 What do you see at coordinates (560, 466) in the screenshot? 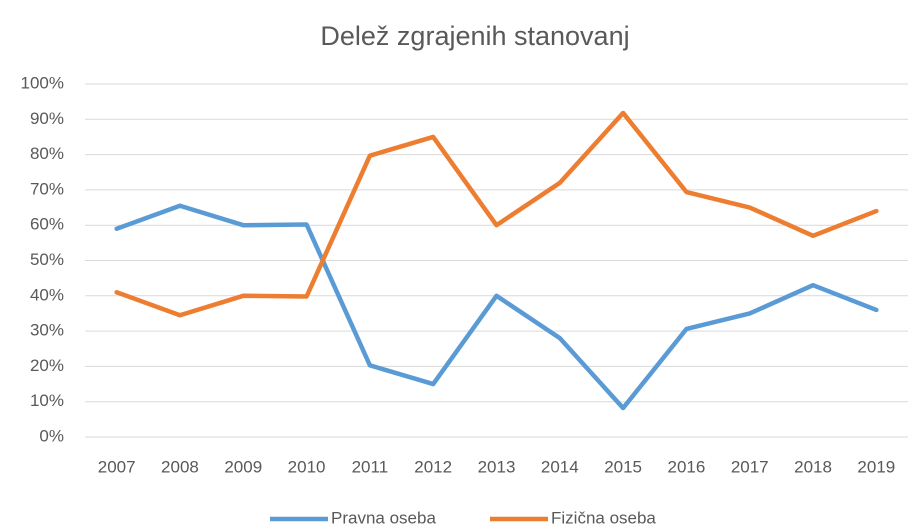
I see `x-tick-label: 2014` at bounding box center [560, 466].